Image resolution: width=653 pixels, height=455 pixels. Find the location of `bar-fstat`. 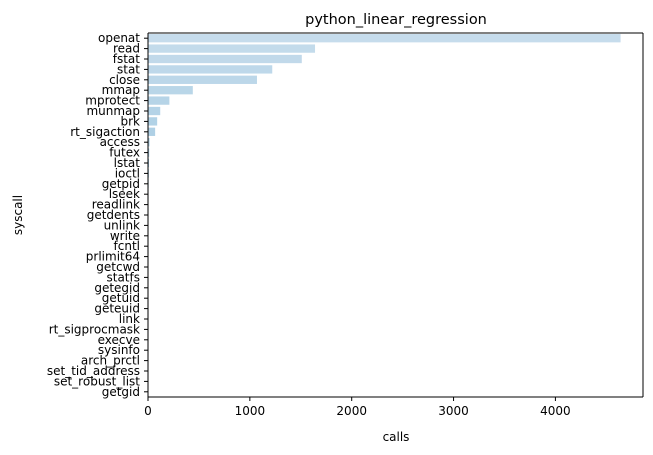

bar-fstat is located at coordinates (225, 59).